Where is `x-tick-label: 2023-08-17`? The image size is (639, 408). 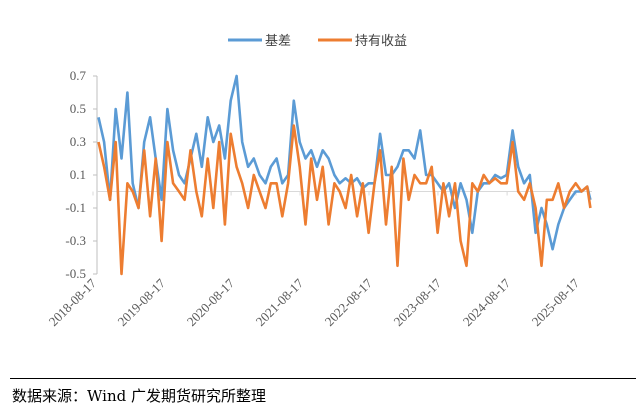
x-tick-label: 2023-08-17 is located at coordinates (418, 302).